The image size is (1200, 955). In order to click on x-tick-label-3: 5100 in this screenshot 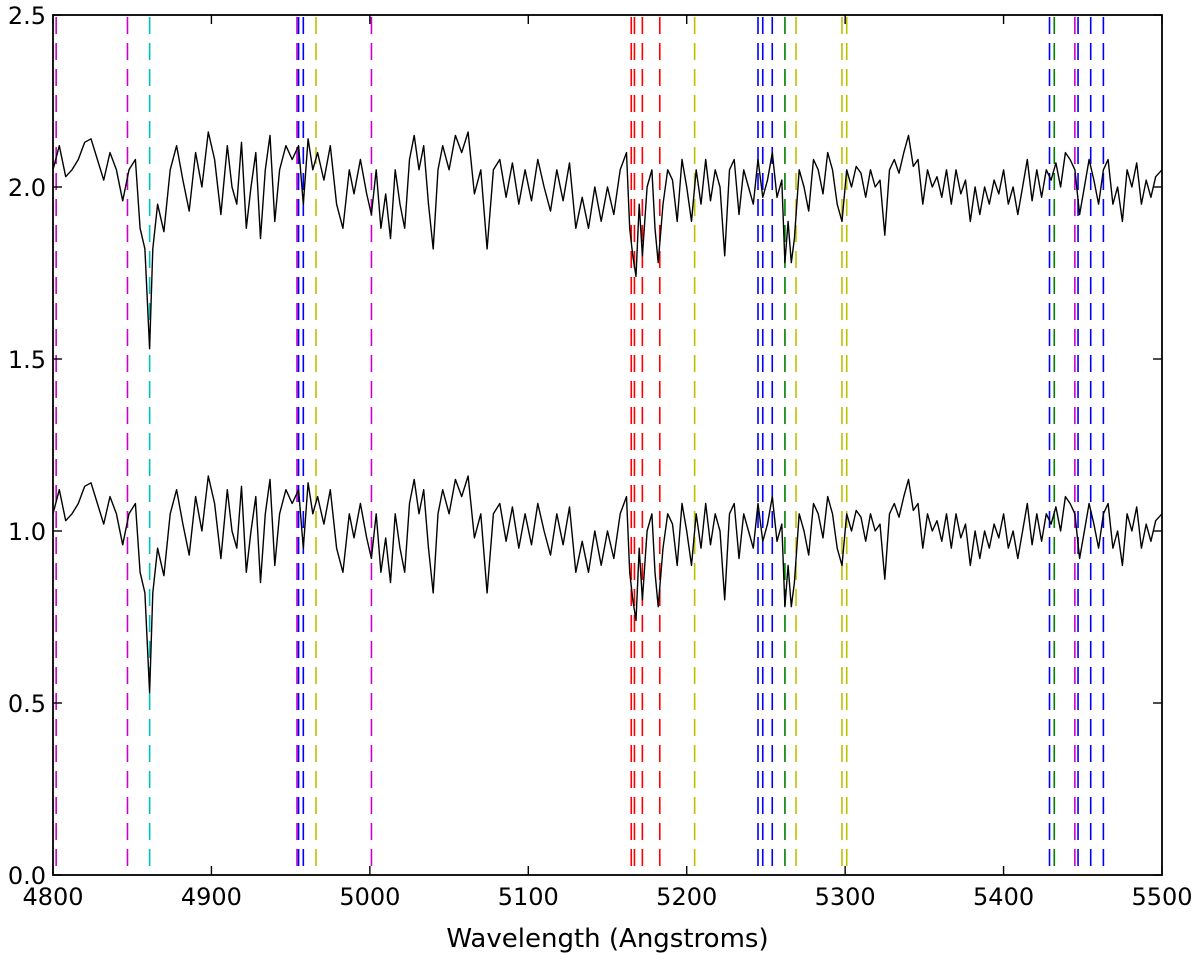, I will do `click(528, 897)`.